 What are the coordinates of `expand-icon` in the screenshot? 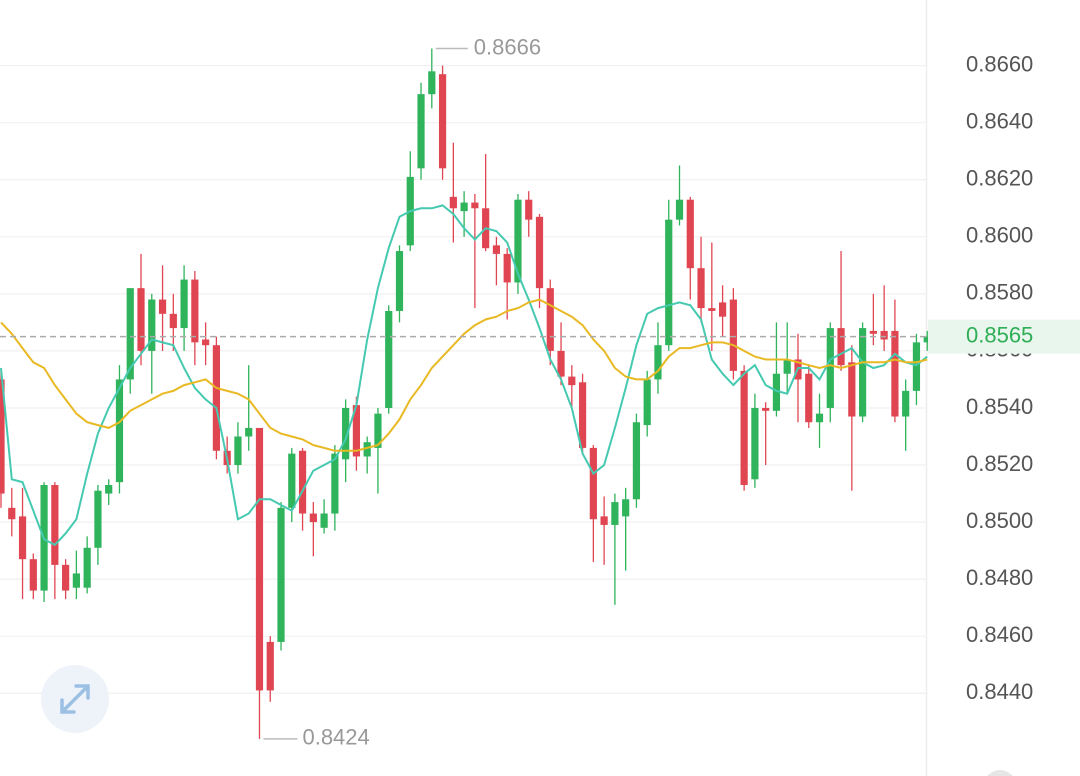 It's located at (75, 699).